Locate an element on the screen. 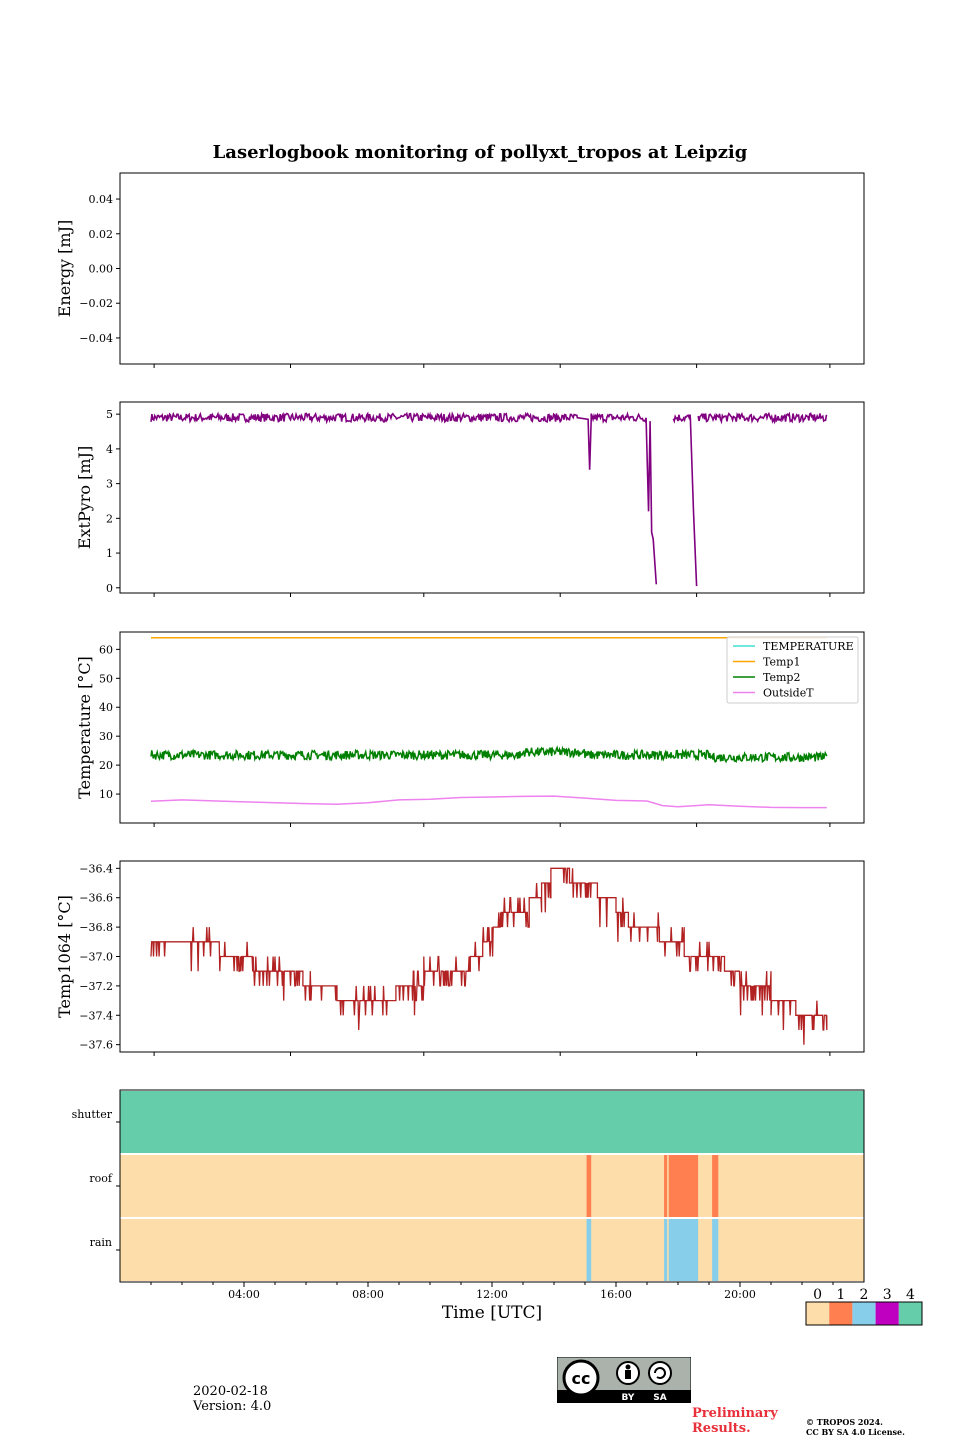  y-tick-label-temperature: 10 is located at coordinates (106, 794).